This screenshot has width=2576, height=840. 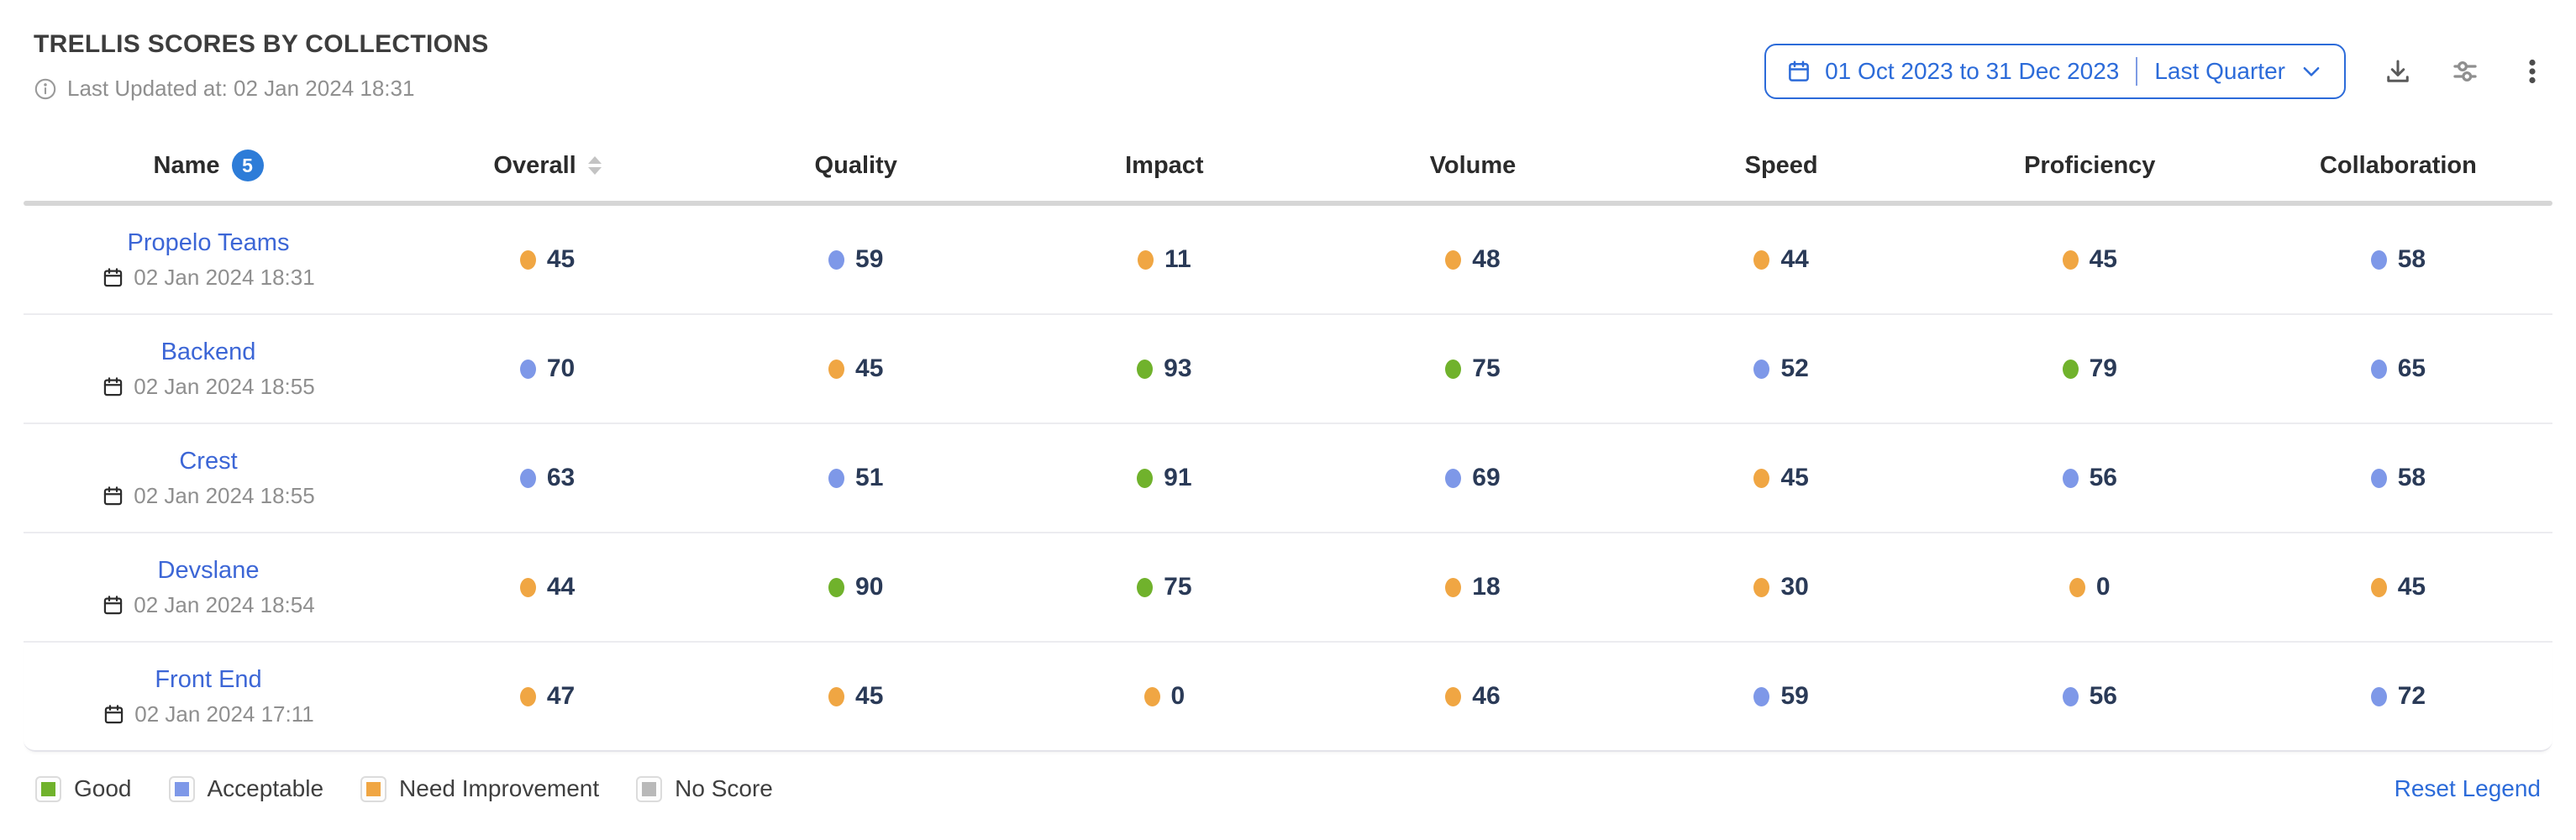 What do you see at coordinates (208, 478) in the screenshot?
I see `name-cell: Crest 02 Jan 2024 18:55` at bounding box center [208, 478].